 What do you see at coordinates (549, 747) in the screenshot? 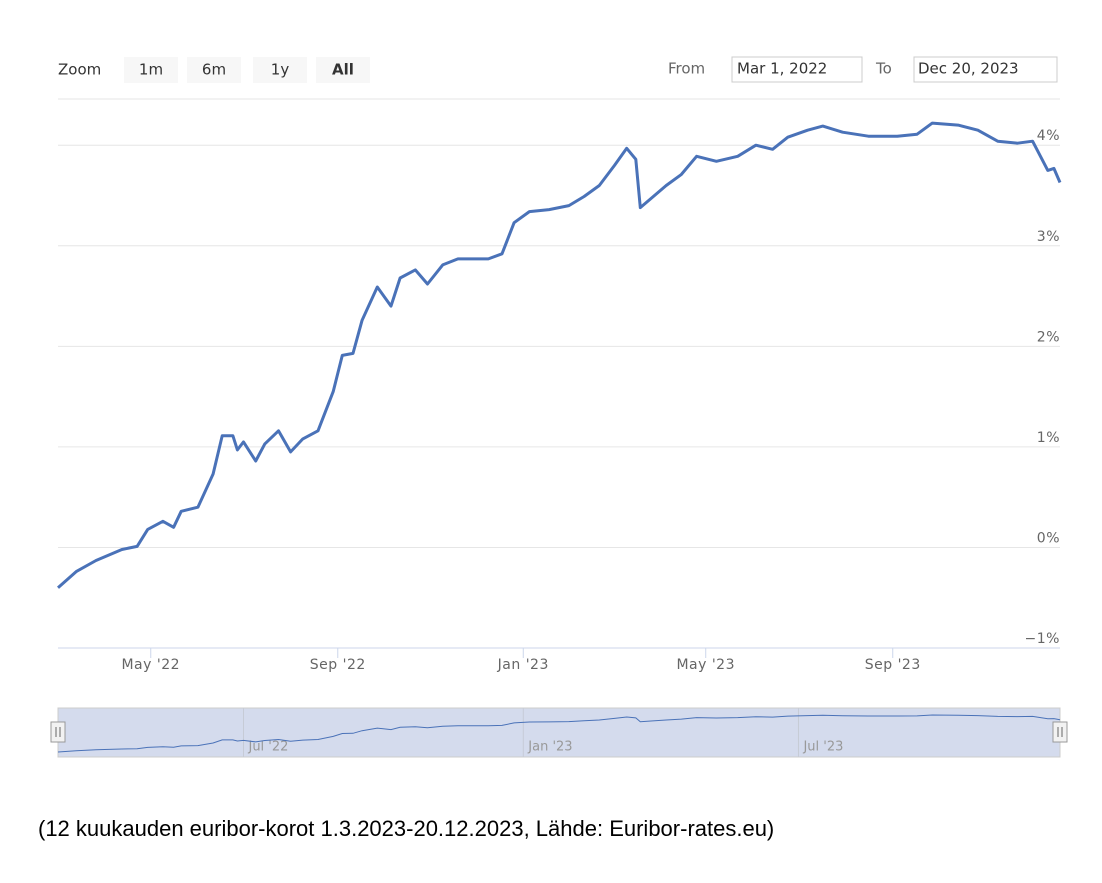
I see `navigator-tick-label: Jan '23` at bounding box center [549, 747].